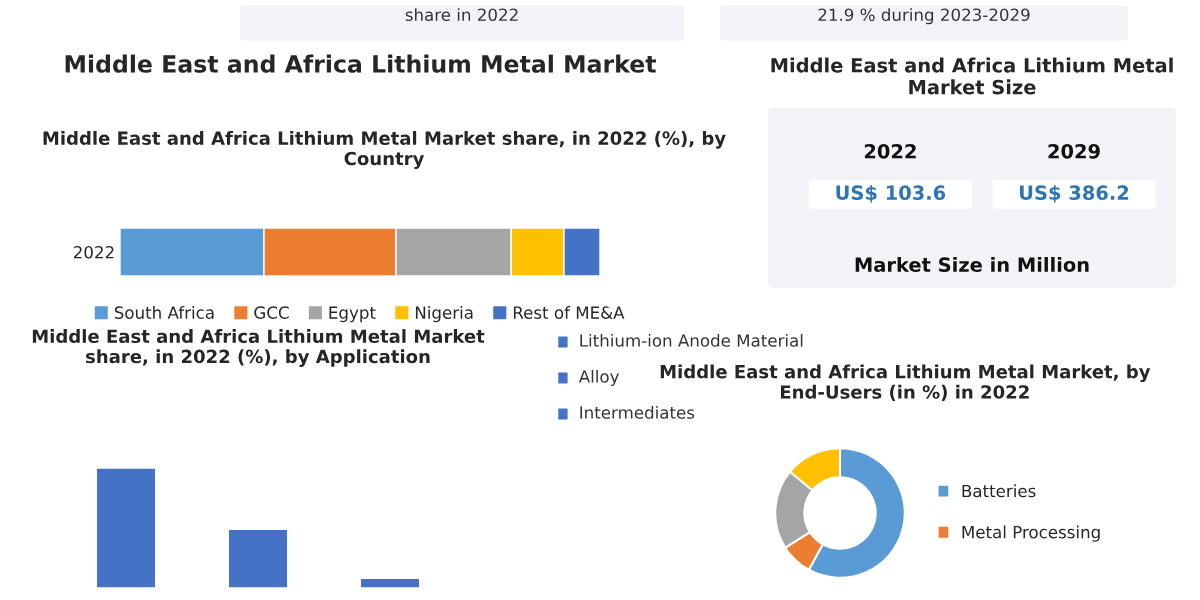 The width and height of the screenshot is (1200, 600). I want to click on text: Middle East and Africa Lithium Metal Market Size, so click(972, 76).